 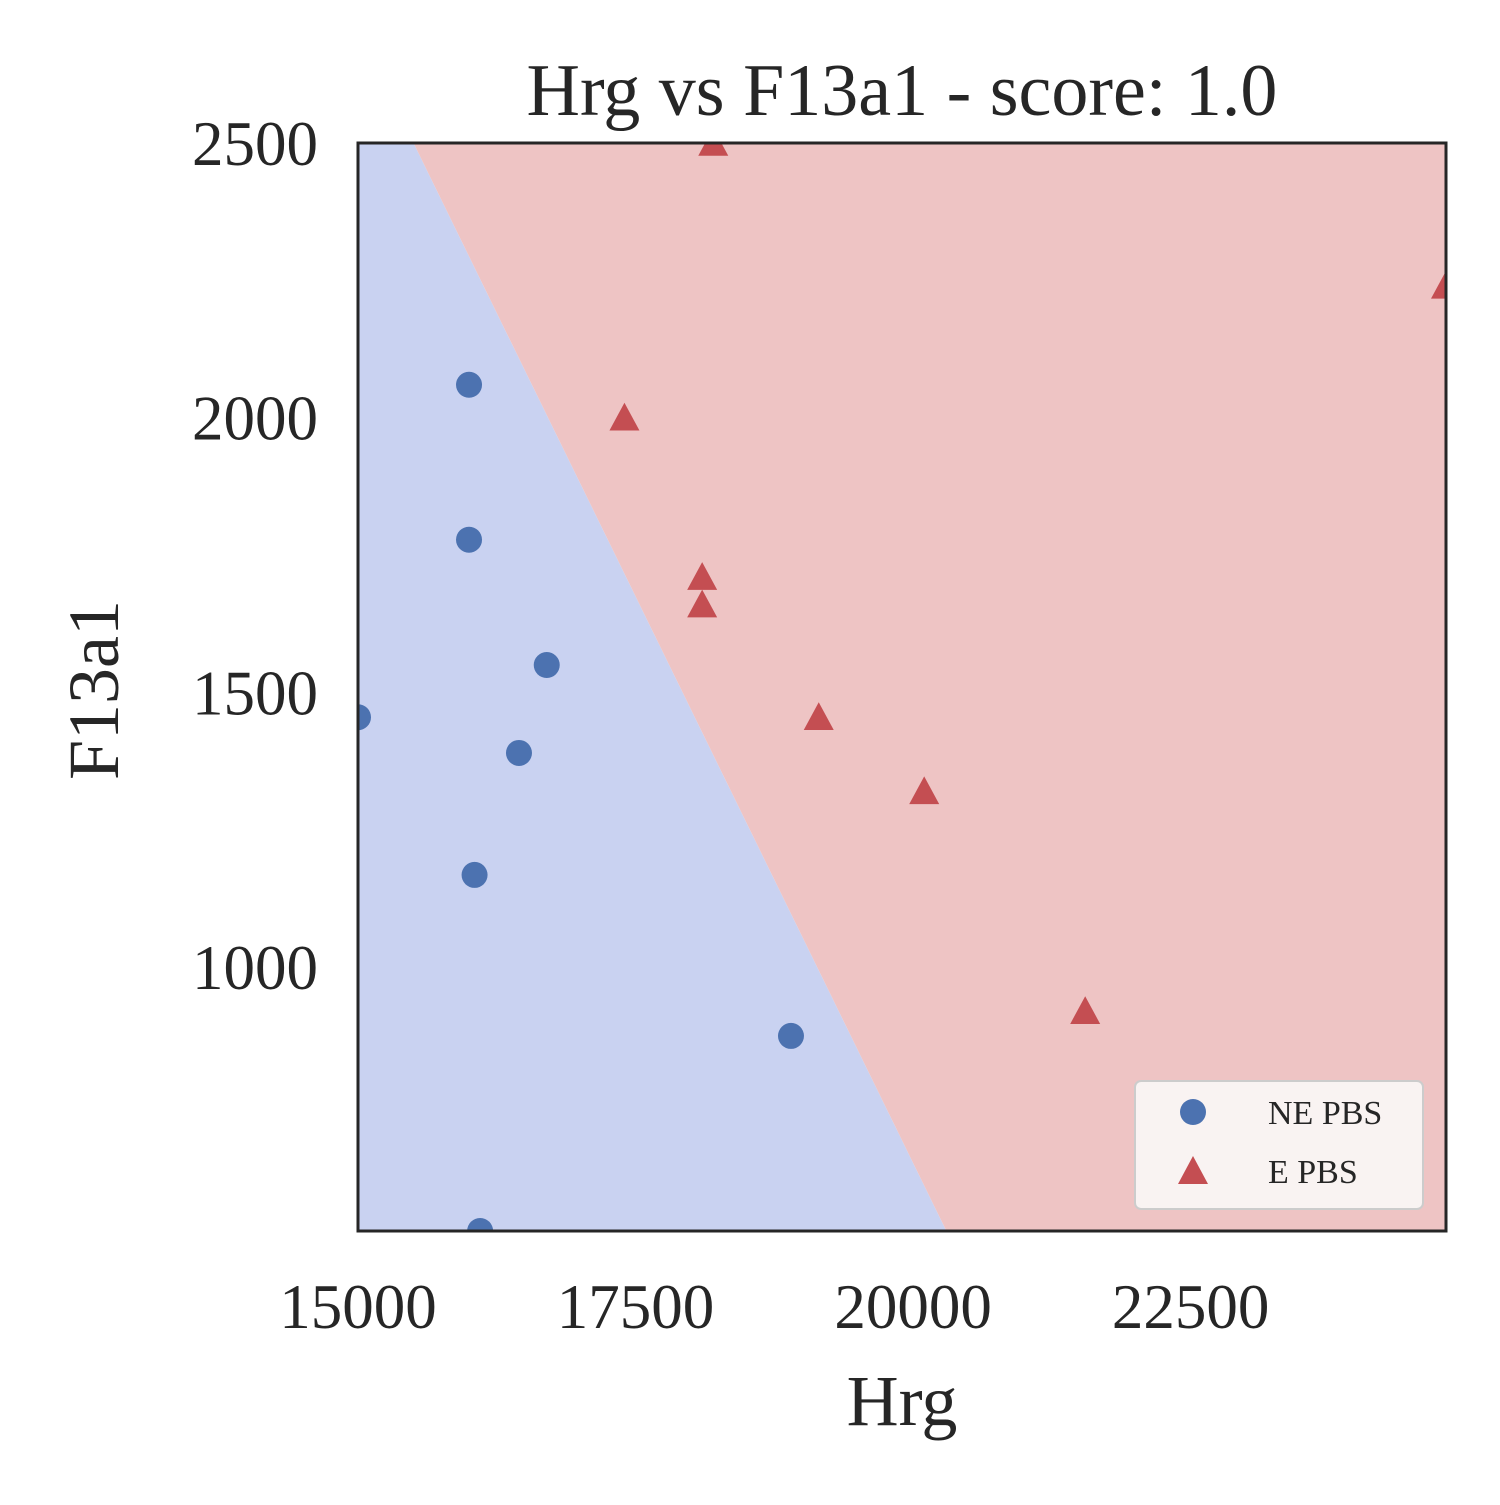 I want to click on legend-label-e-pbs: E PBS, so click(x=1313, y=1172).